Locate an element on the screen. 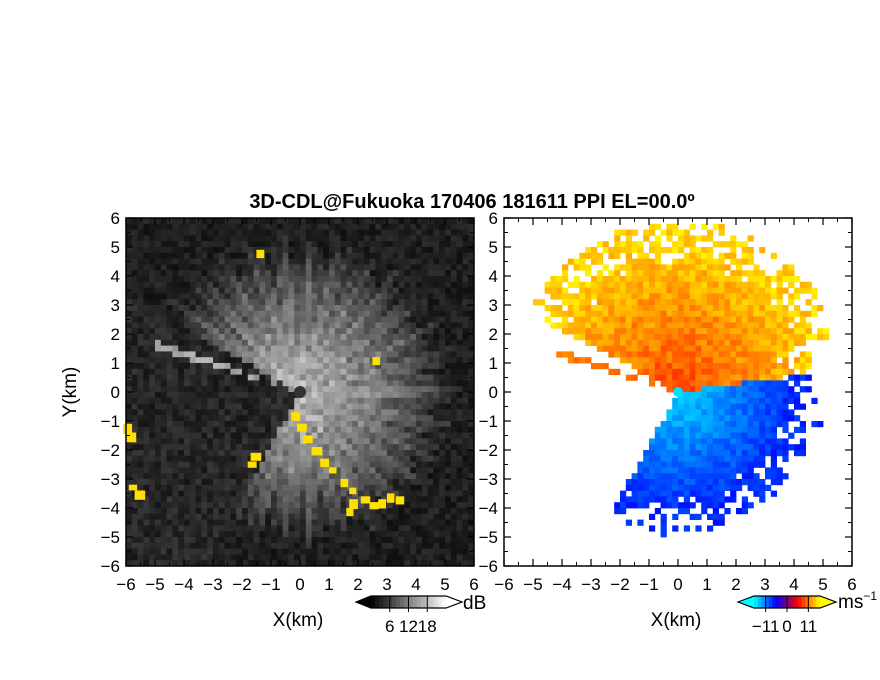 The height and width of the screenshot is (680, 880). snr-highlight-cell is located at coordinates (128, 428).